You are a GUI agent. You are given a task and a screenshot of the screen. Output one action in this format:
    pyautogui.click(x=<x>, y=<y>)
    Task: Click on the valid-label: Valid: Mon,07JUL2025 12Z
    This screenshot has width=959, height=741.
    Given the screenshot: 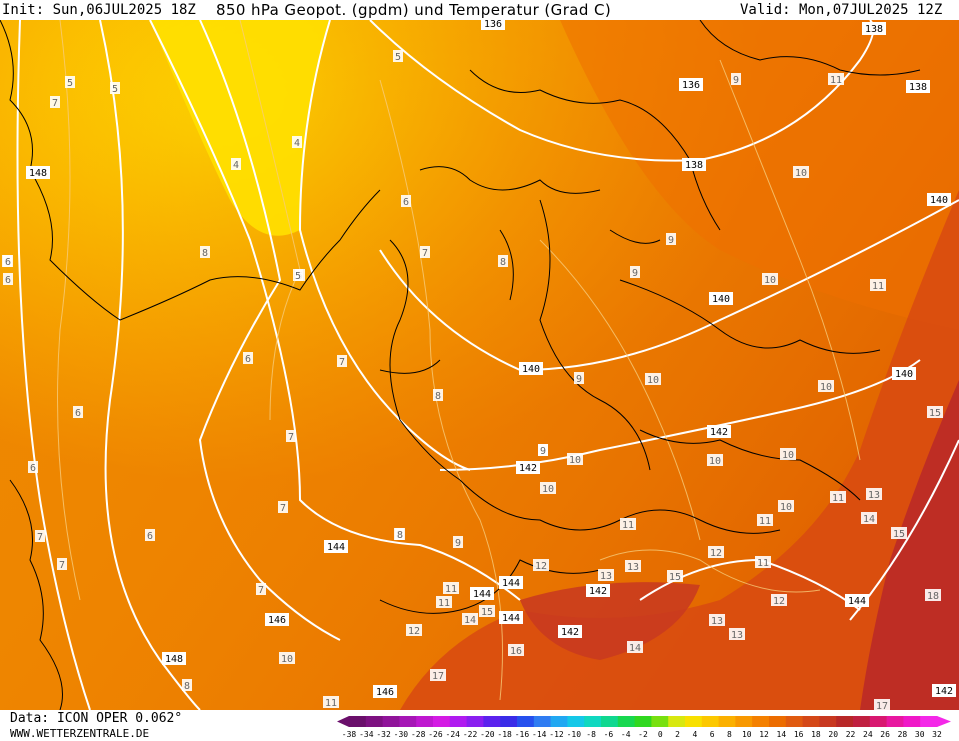 What is the action you would take?
    pyautogui.click(x=841, y=10)
    